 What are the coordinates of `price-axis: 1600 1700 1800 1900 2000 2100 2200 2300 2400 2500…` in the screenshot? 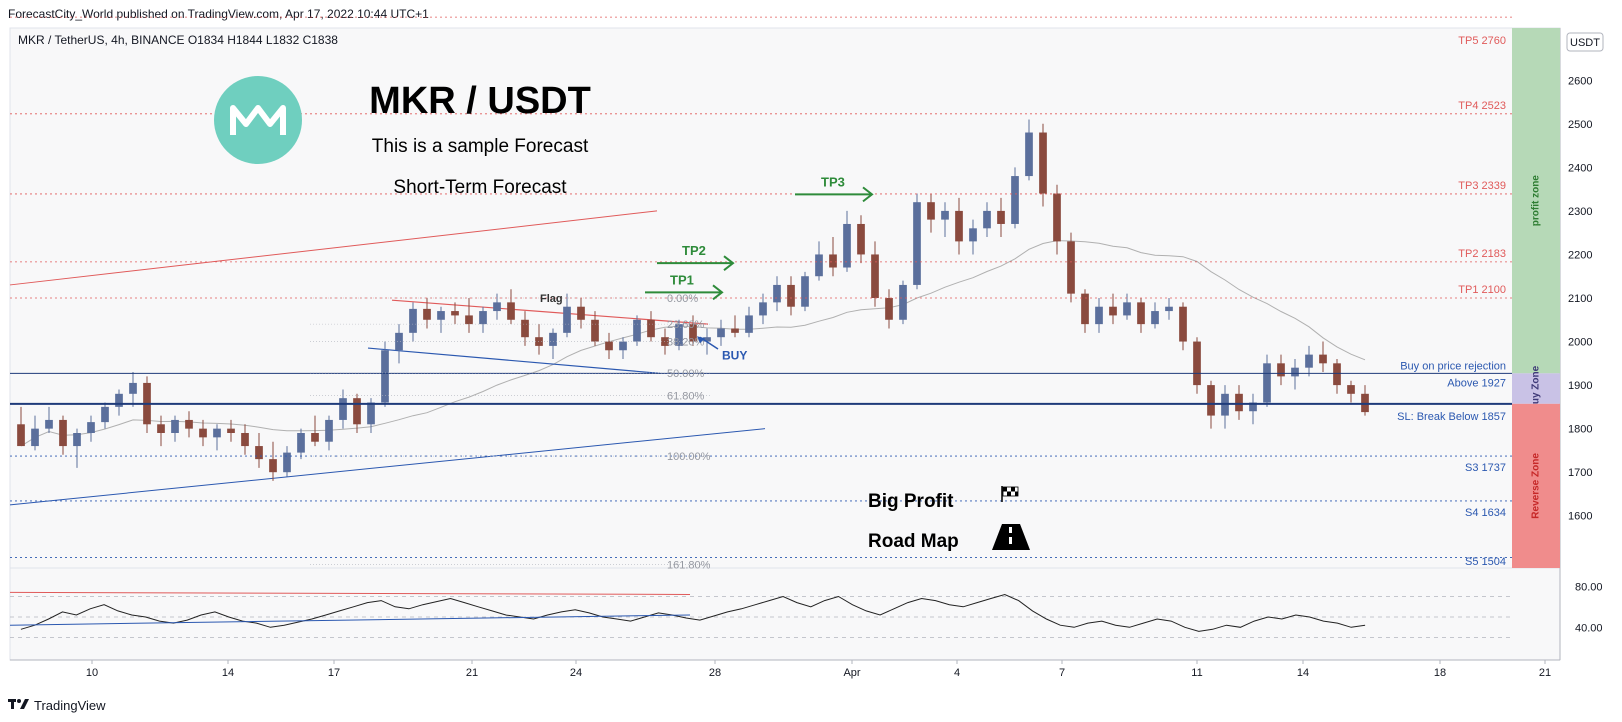 It's located at (1580, 277).